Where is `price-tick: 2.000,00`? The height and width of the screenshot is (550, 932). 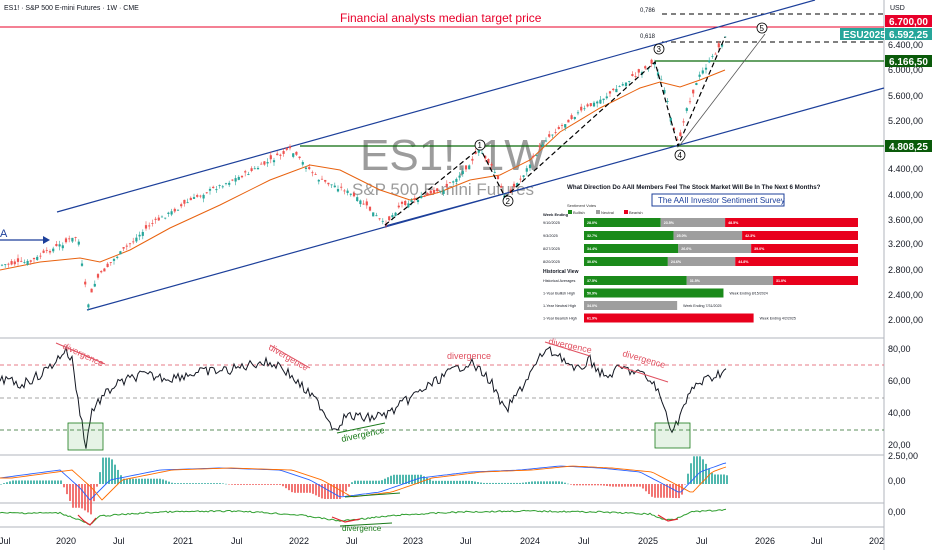 price-tick: 2.000,00 is located at coordinates (905, 320).